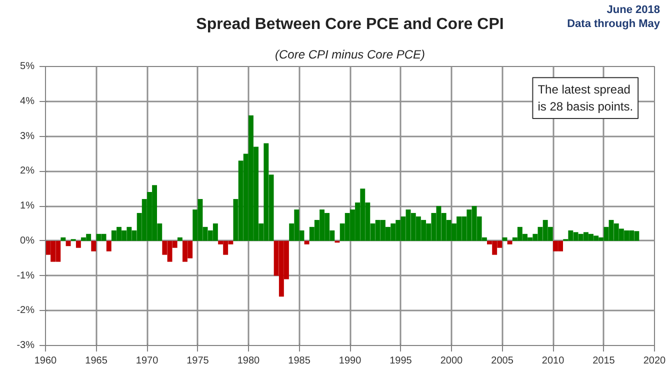 This screenshot has width=668, height=370. Describe the element at coordinates (401, 361) in the screenshot. I see `x-tick-label: 1995` at that location.